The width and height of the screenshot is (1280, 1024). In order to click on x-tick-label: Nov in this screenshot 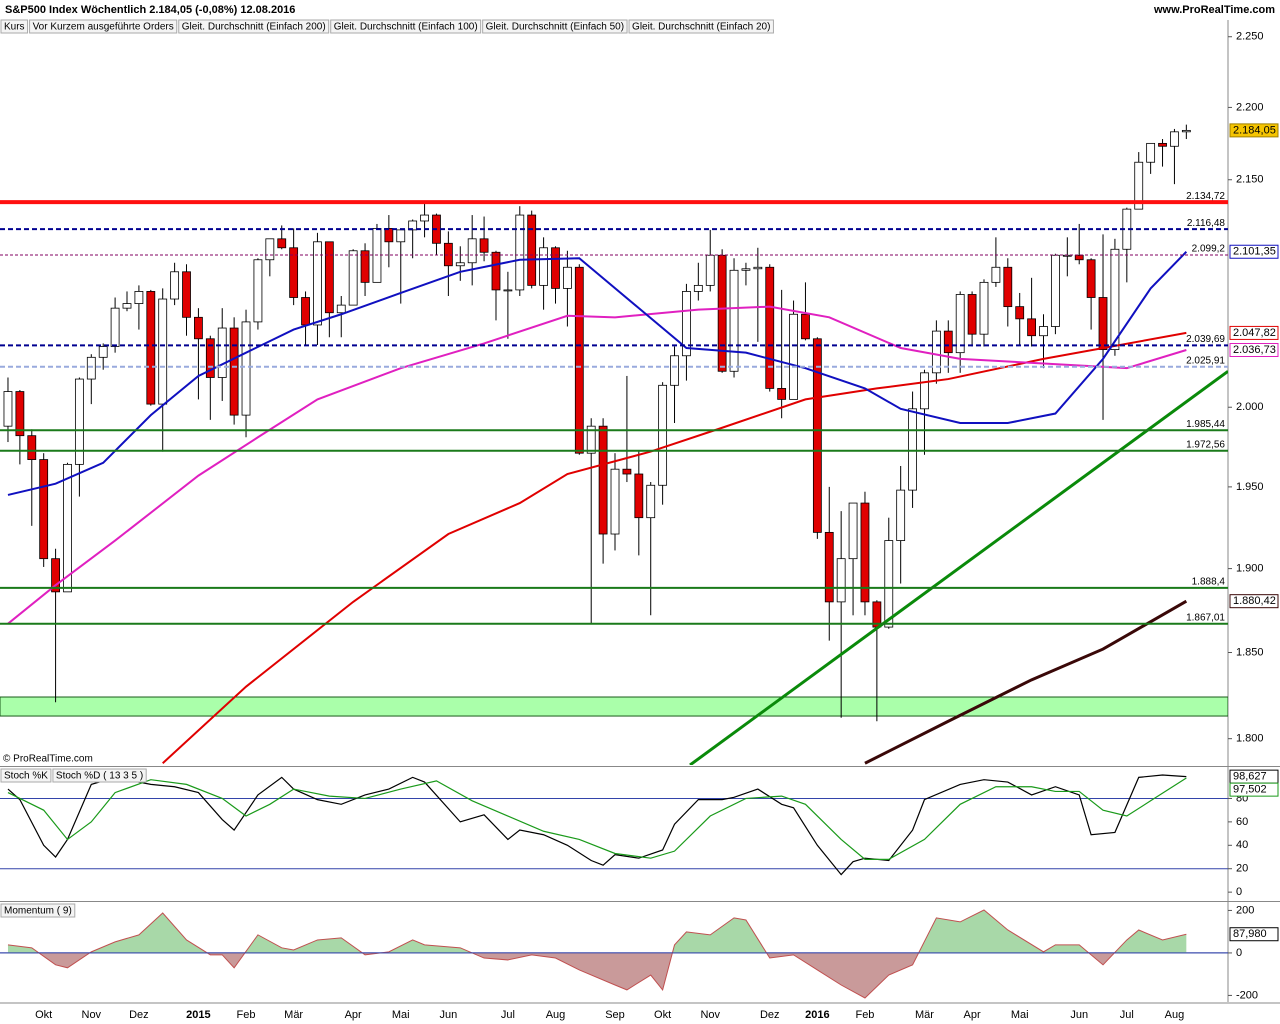, I will do `click(92, 1015)`.